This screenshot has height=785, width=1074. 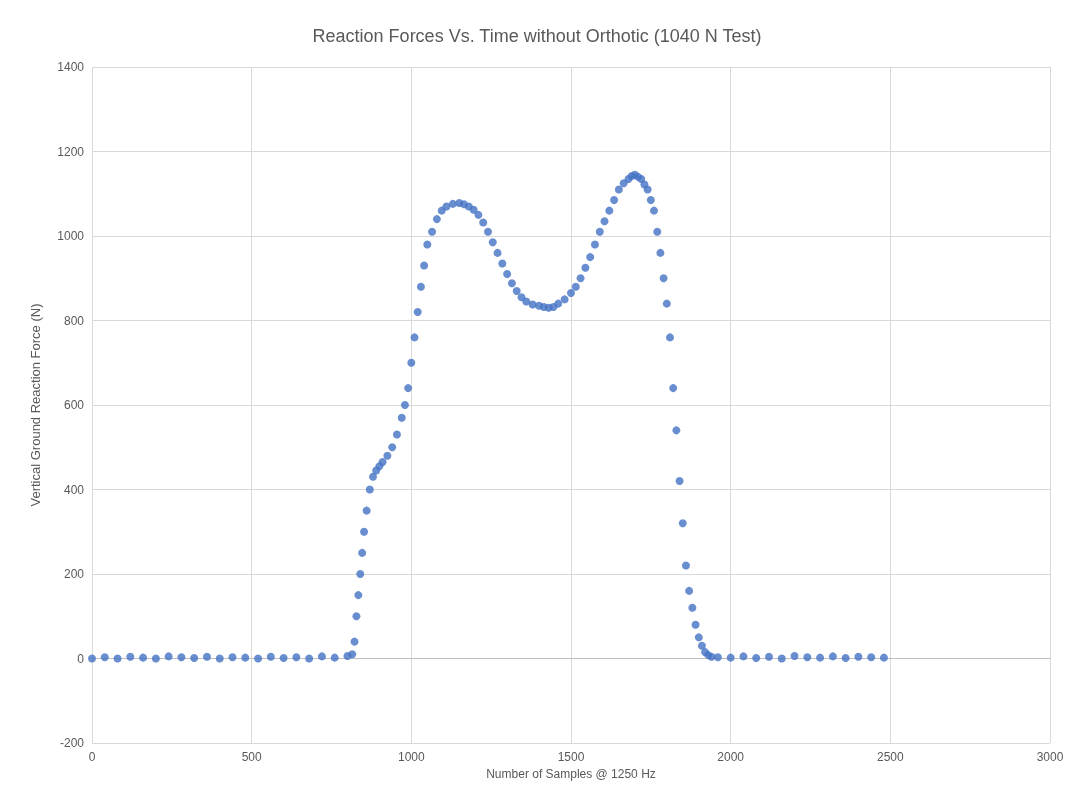 I want to click on x-tick-label: 0, so click(x=92, y=757).